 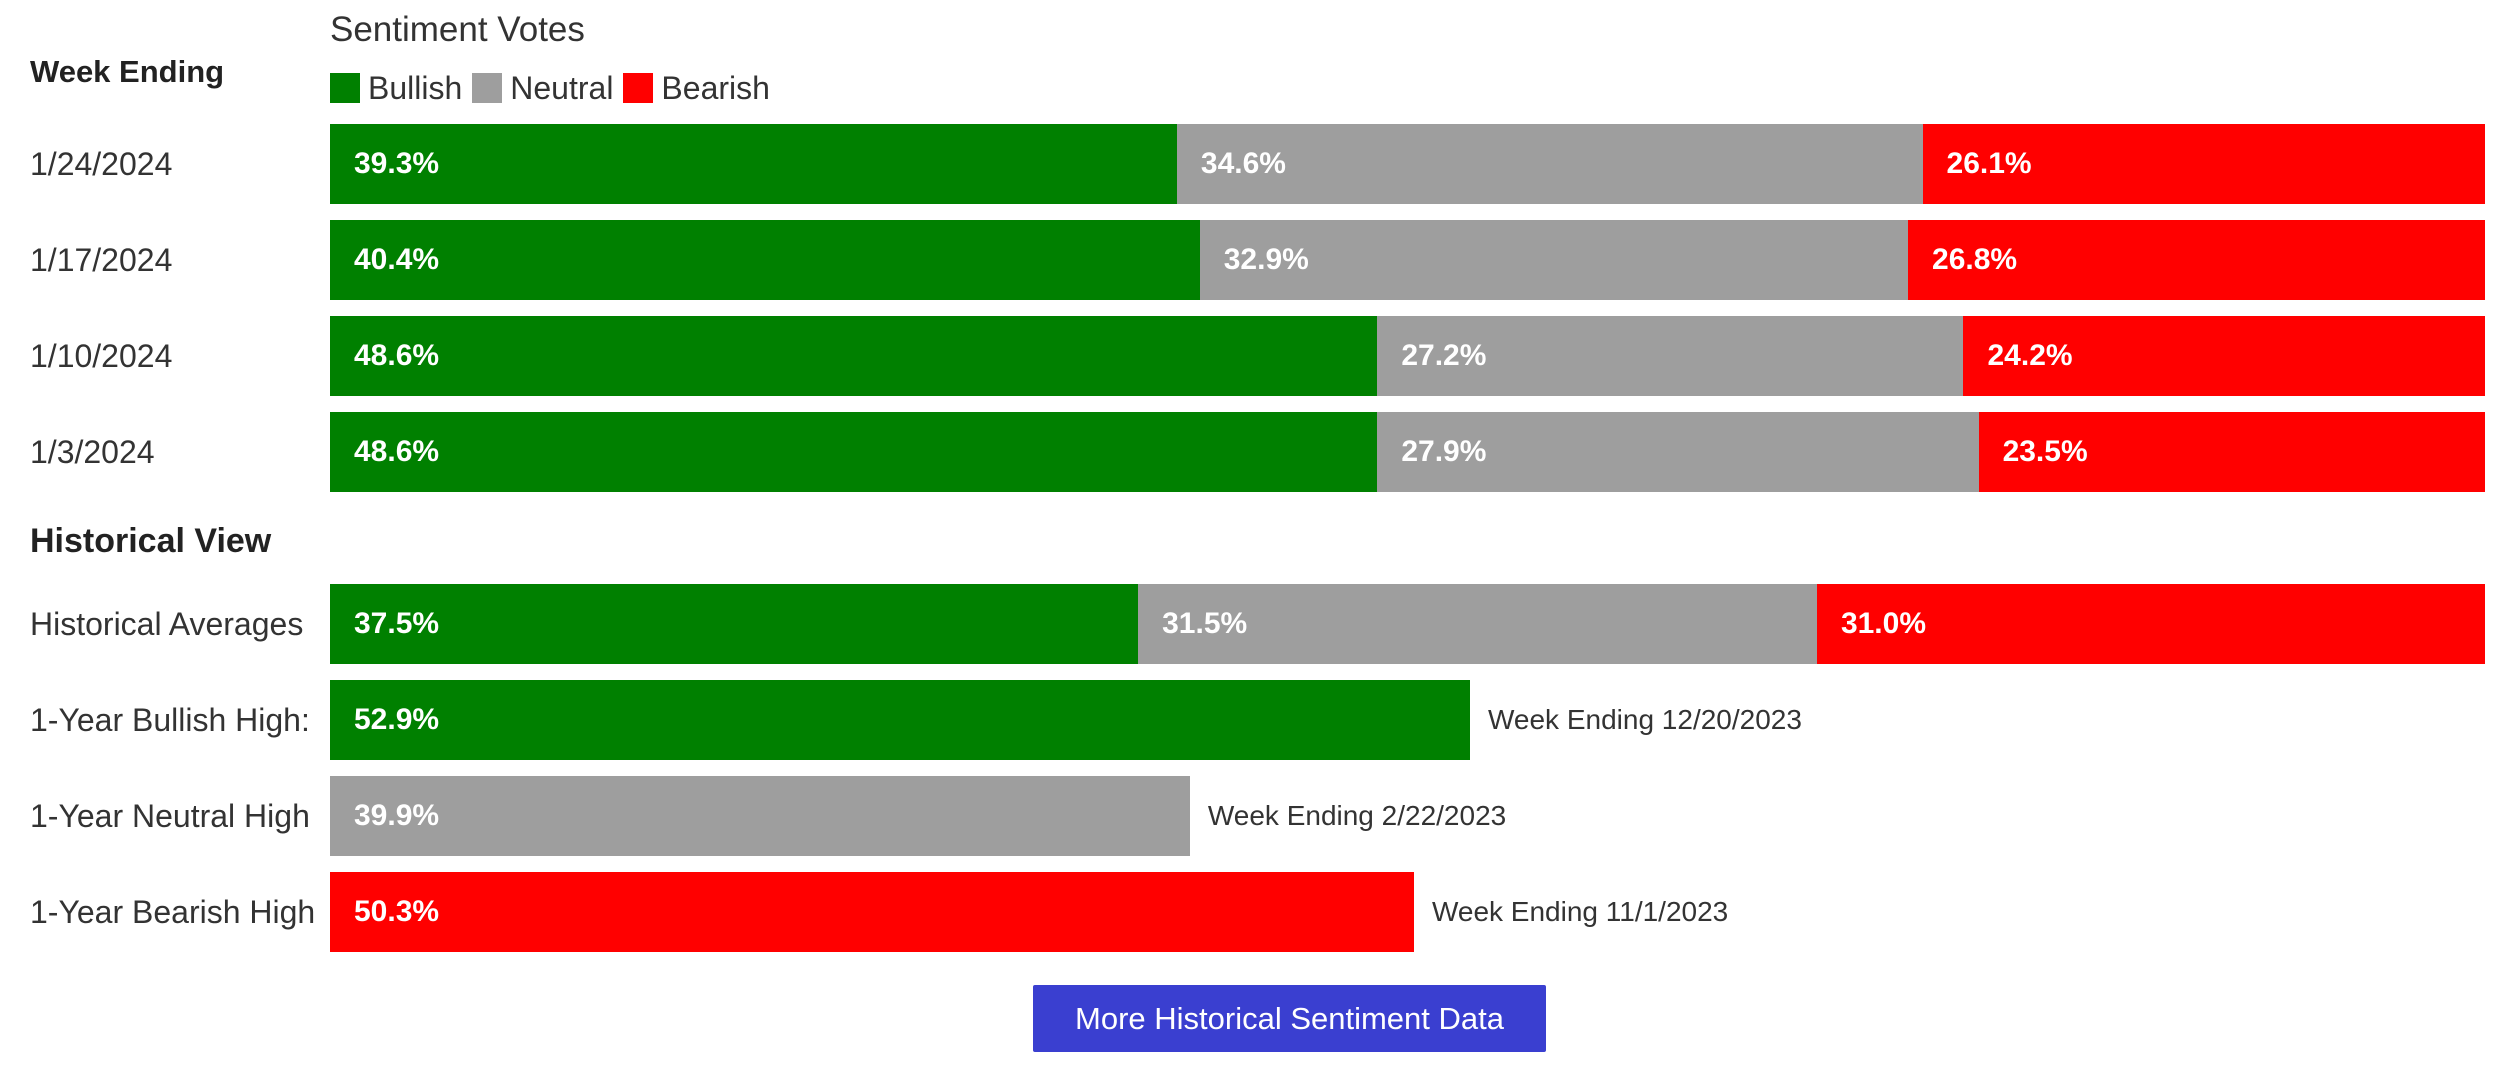 What do you see at coordinates (760, 816) in the screenshot?
I see `bar-segment: 39.9%` at bounding box center [760, 816].